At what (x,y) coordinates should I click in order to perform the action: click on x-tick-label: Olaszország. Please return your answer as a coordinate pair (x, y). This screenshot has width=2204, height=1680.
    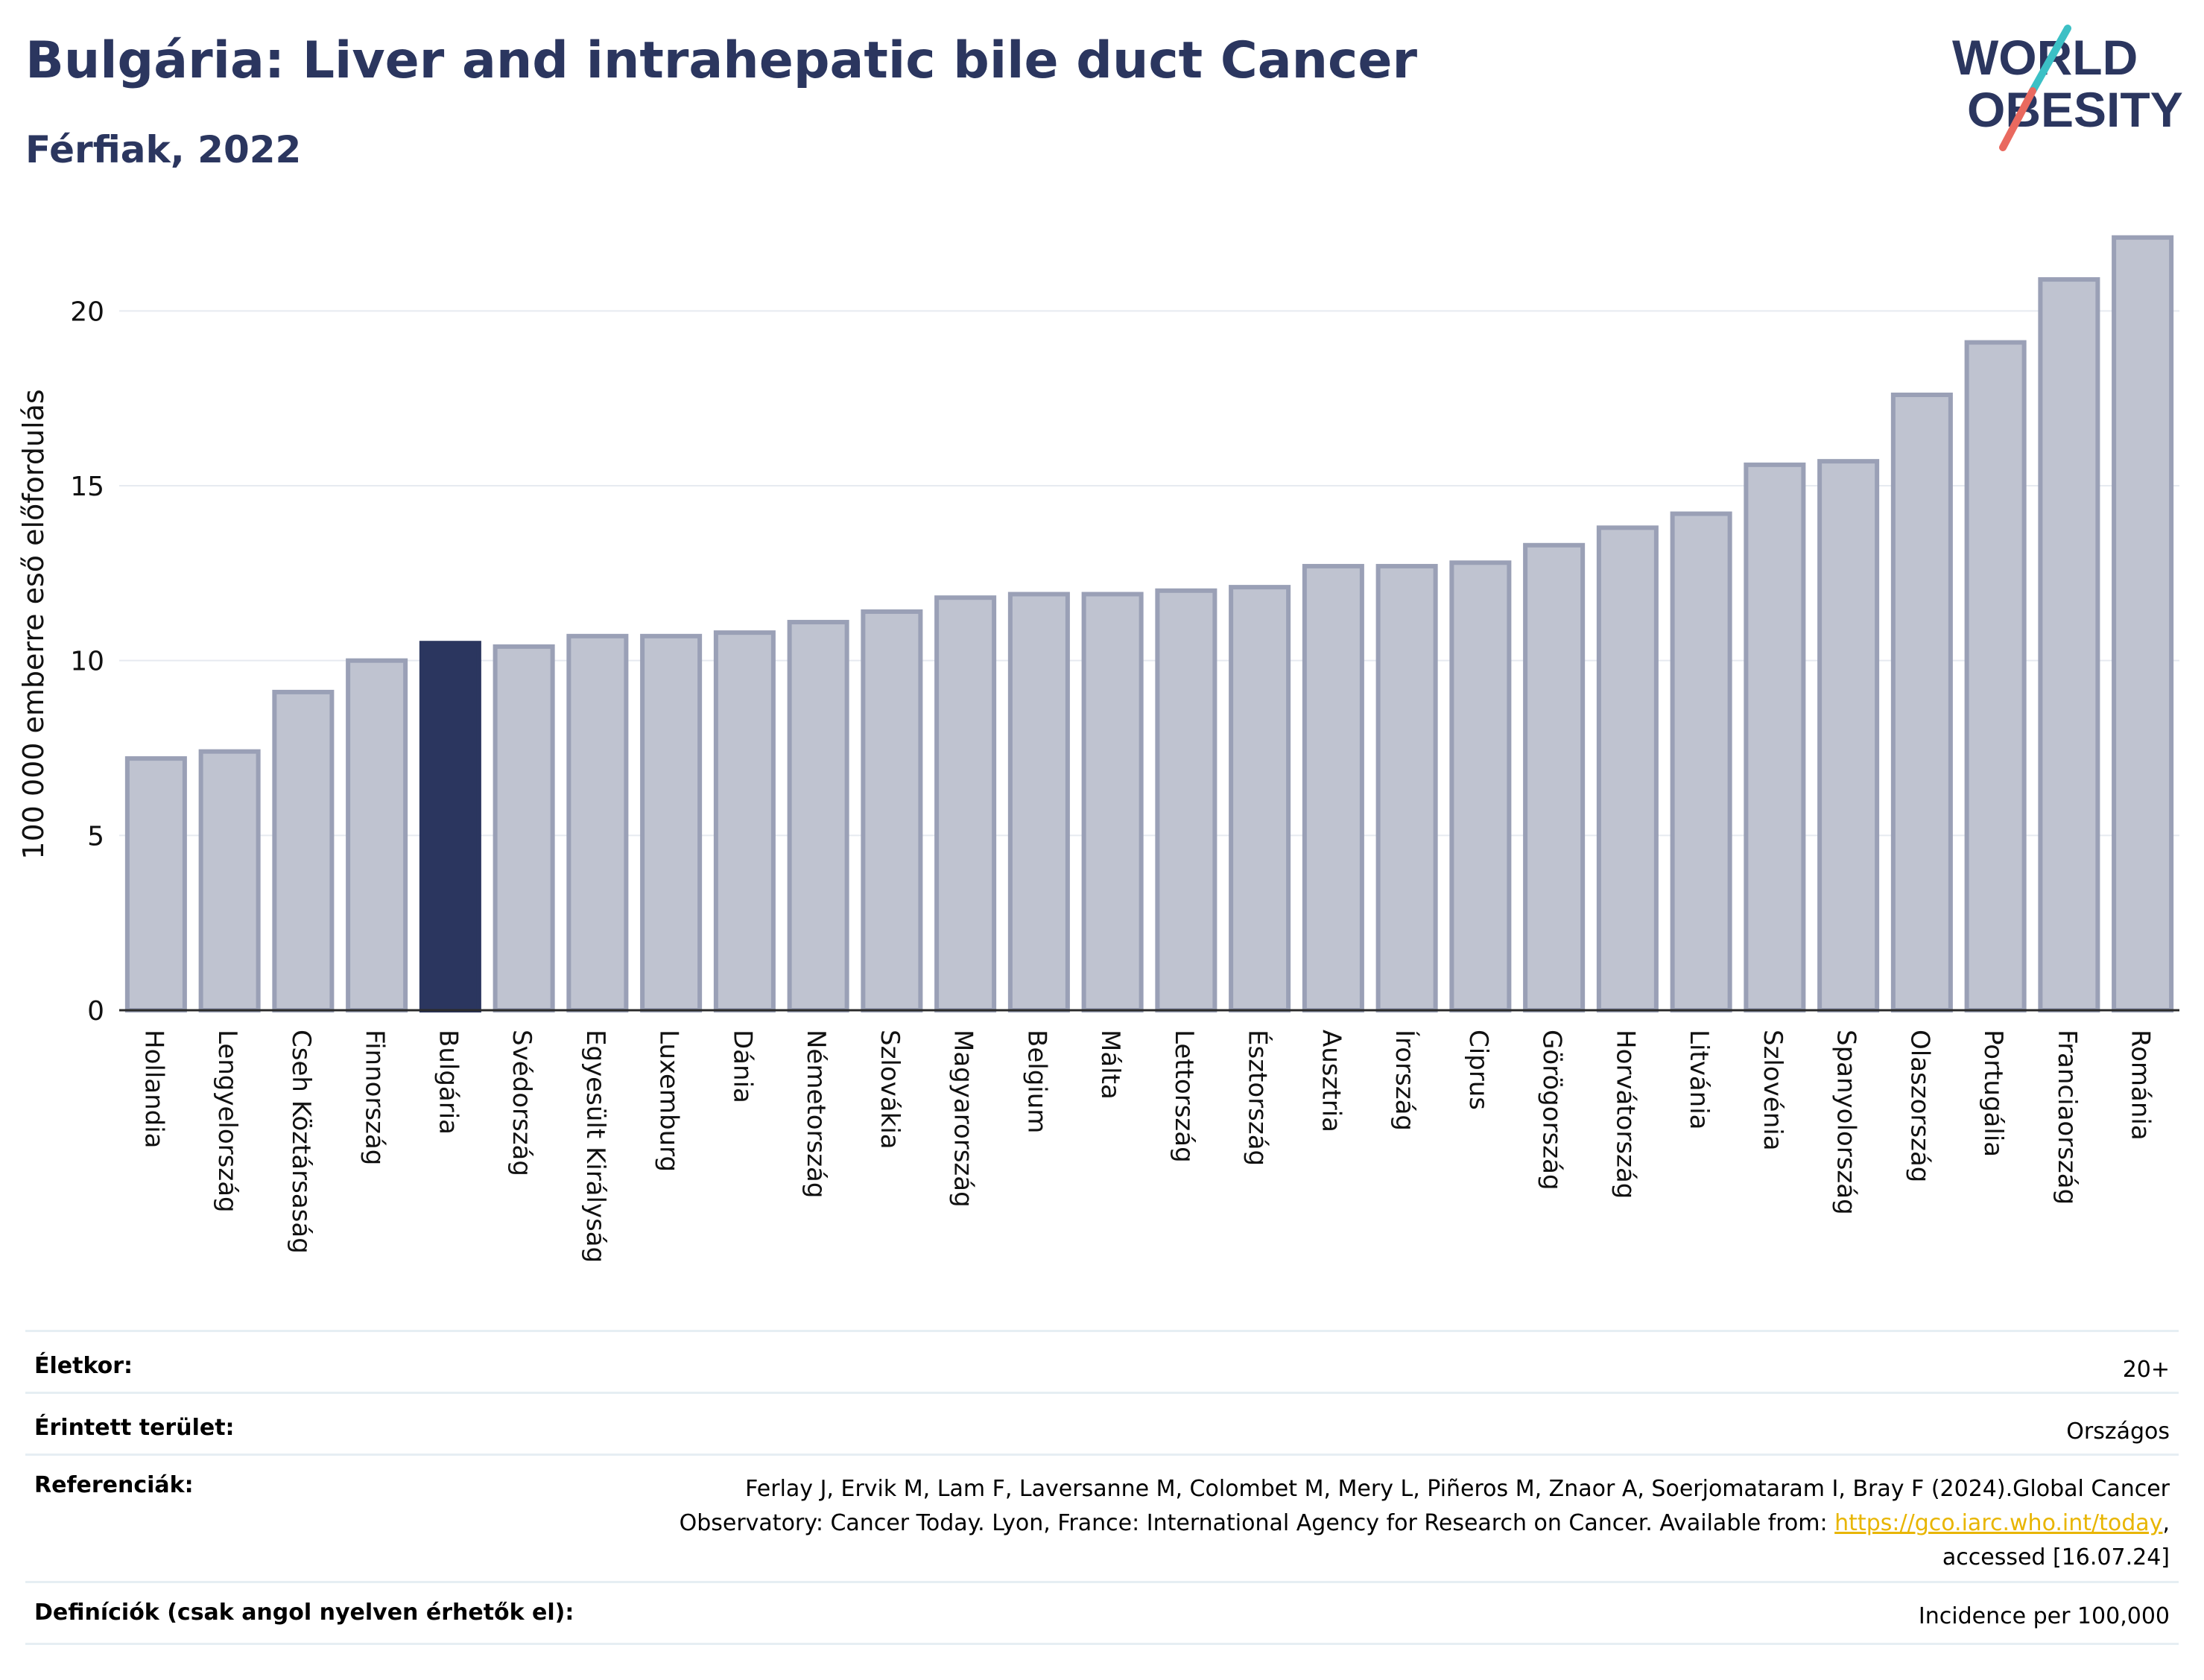
    Looking at the image, I should click on (1919, 1106).